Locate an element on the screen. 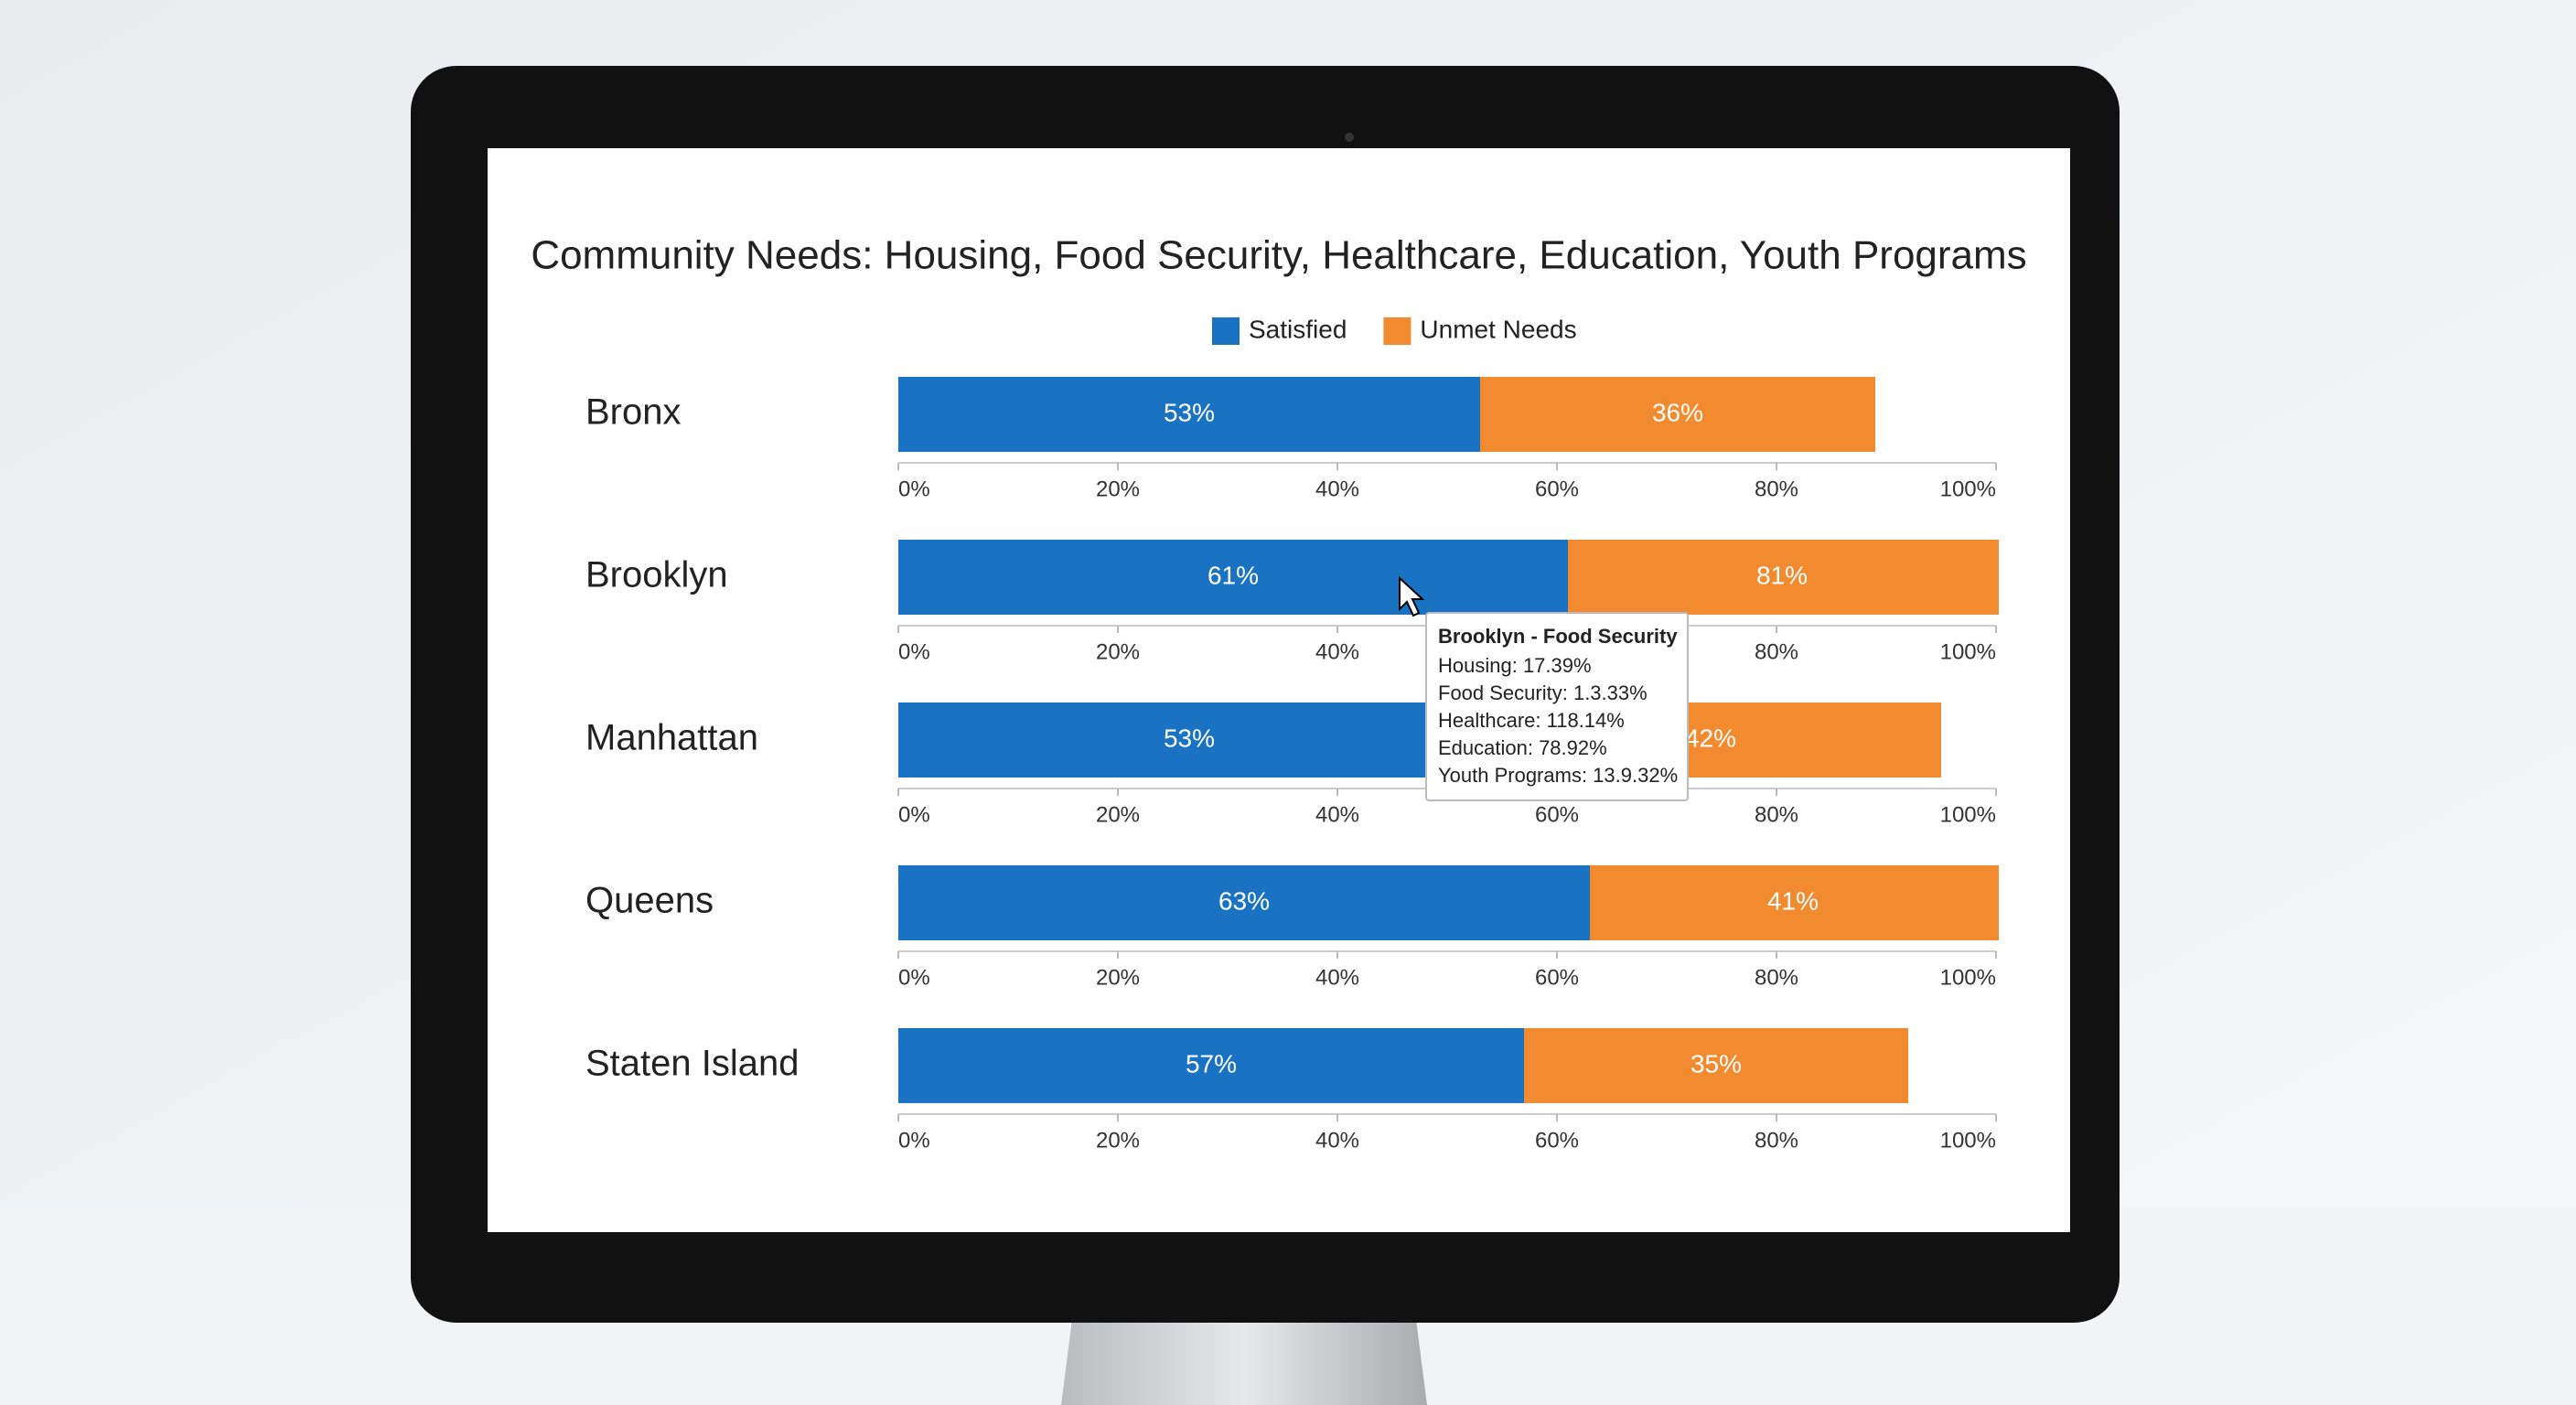 This screenshot has height=1405, width=2576. bar-value-label: 35% is located at coordinates (1716, 1063).